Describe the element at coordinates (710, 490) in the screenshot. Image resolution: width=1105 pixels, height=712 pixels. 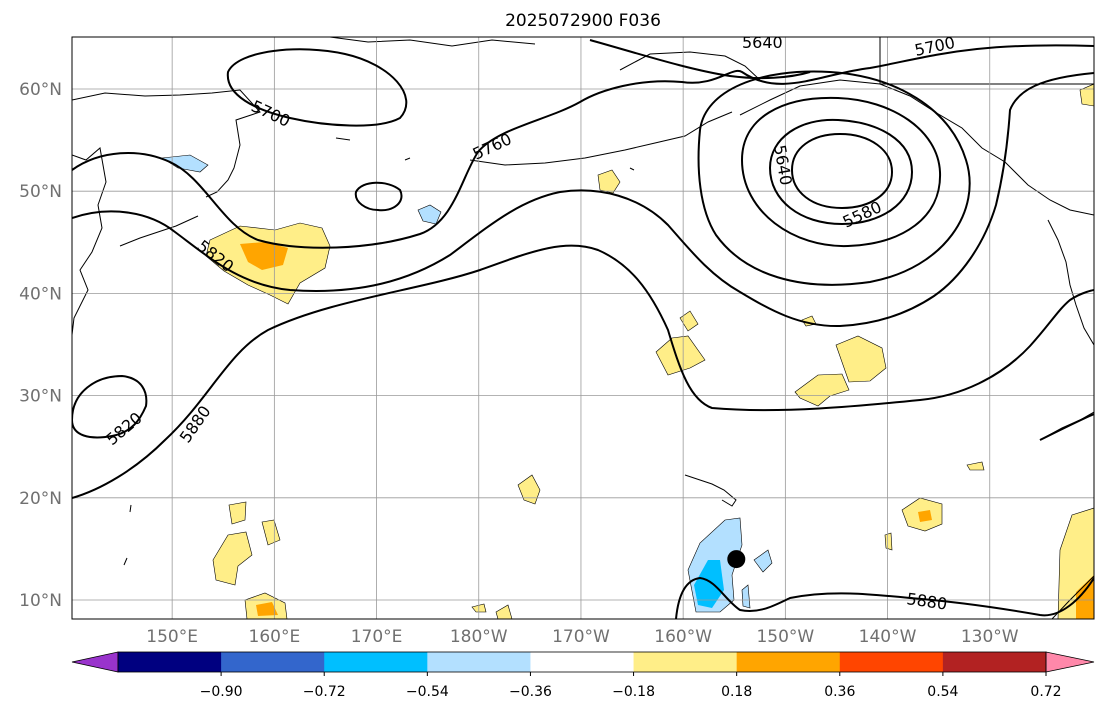
I see `coastline-hawaii` at that location.